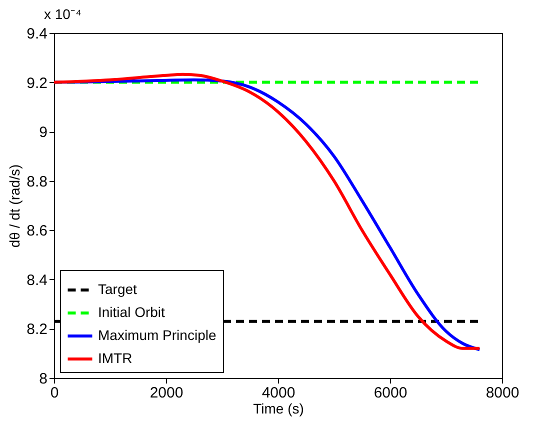  Describe the element at coordinates (167, 393) in the screenshot. I see `x-tick-label: 2000` at that location.